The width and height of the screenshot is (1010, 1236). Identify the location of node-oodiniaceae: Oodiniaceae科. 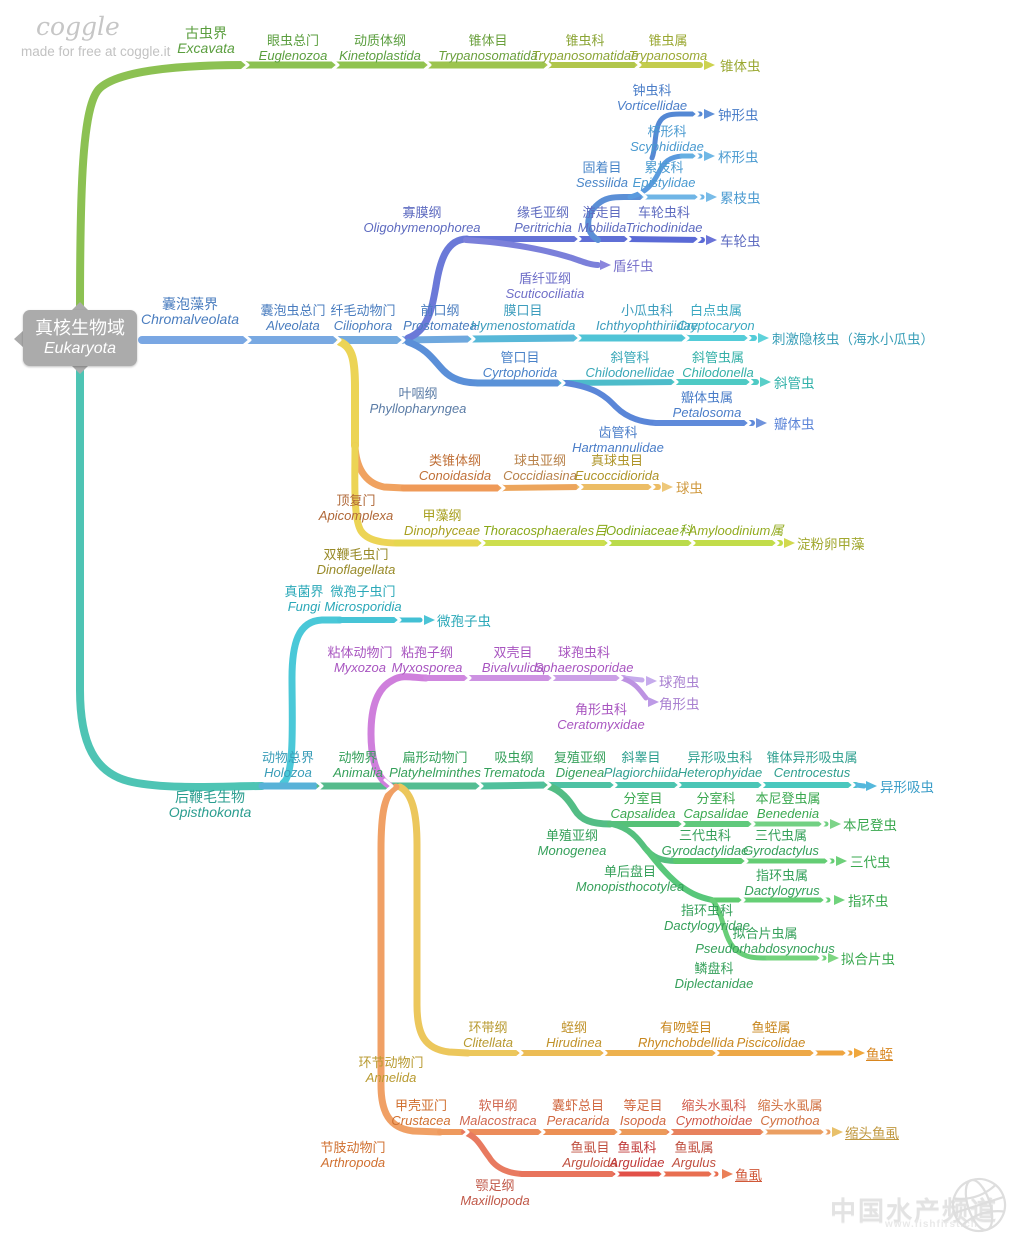
(649, 530).